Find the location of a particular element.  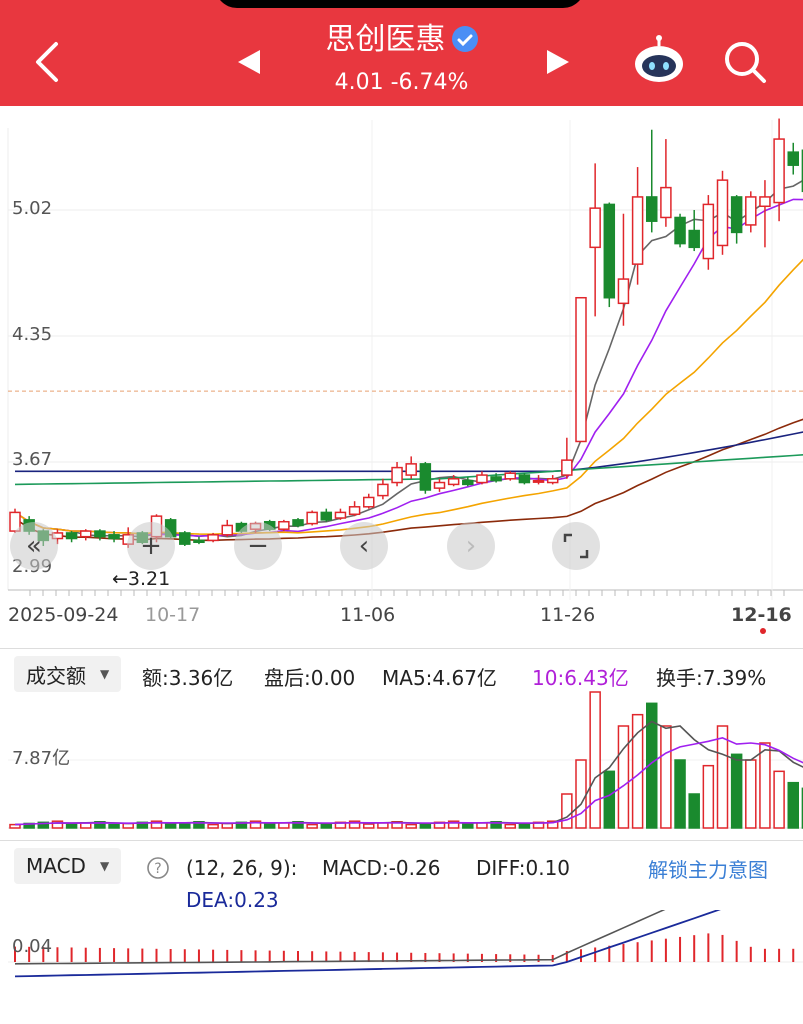

header-bar: 思创医惠 4.01 -6.74% is located at coordinates (401, 53).